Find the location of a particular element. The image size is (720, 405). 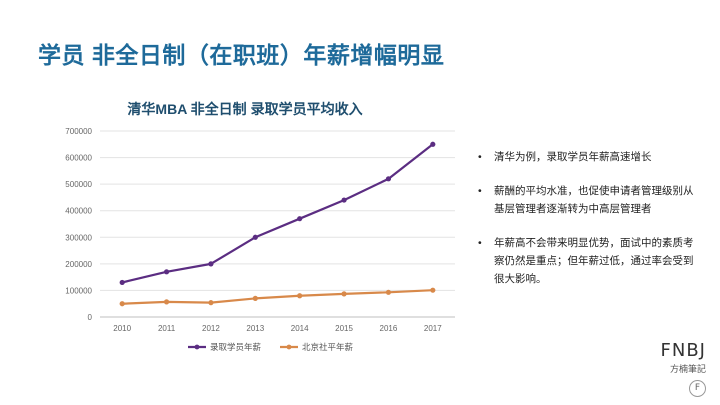

y-tick-label: 700000 is located at coordinates (78, 131).